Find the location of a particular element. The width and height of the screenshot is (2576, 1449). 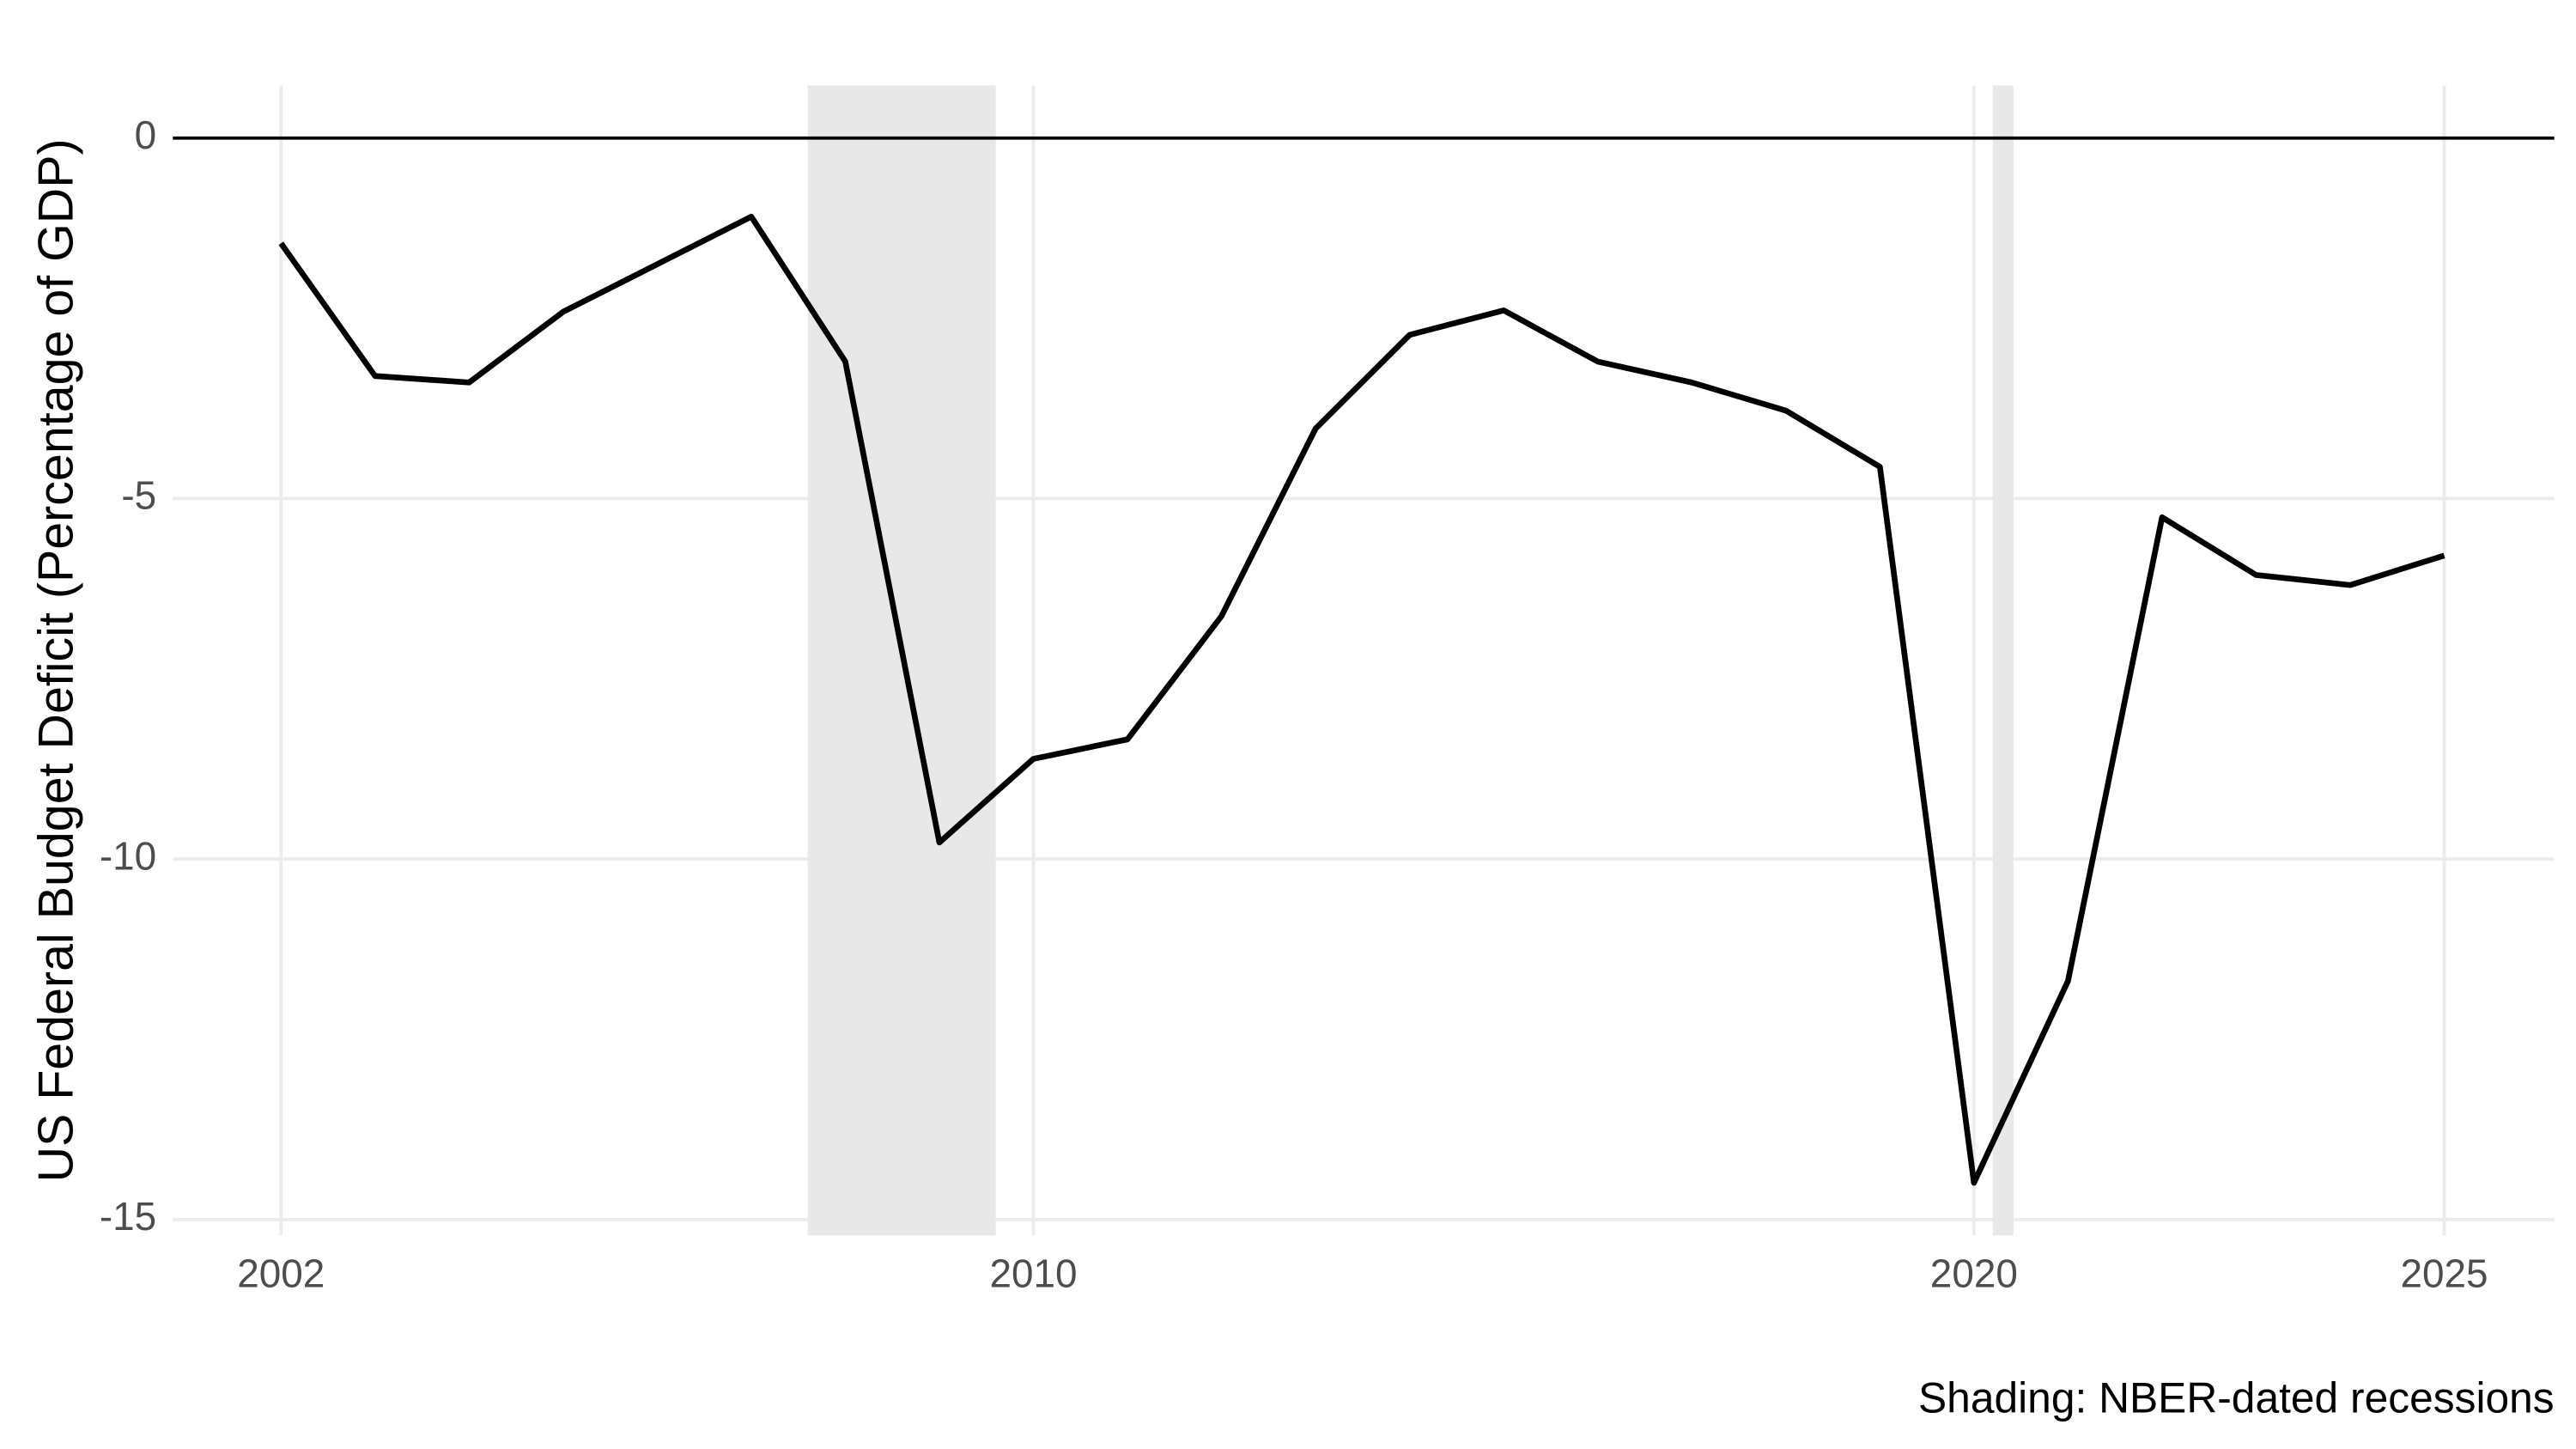

x-tick-label: 2002 is located at coordinates (281, 1273).